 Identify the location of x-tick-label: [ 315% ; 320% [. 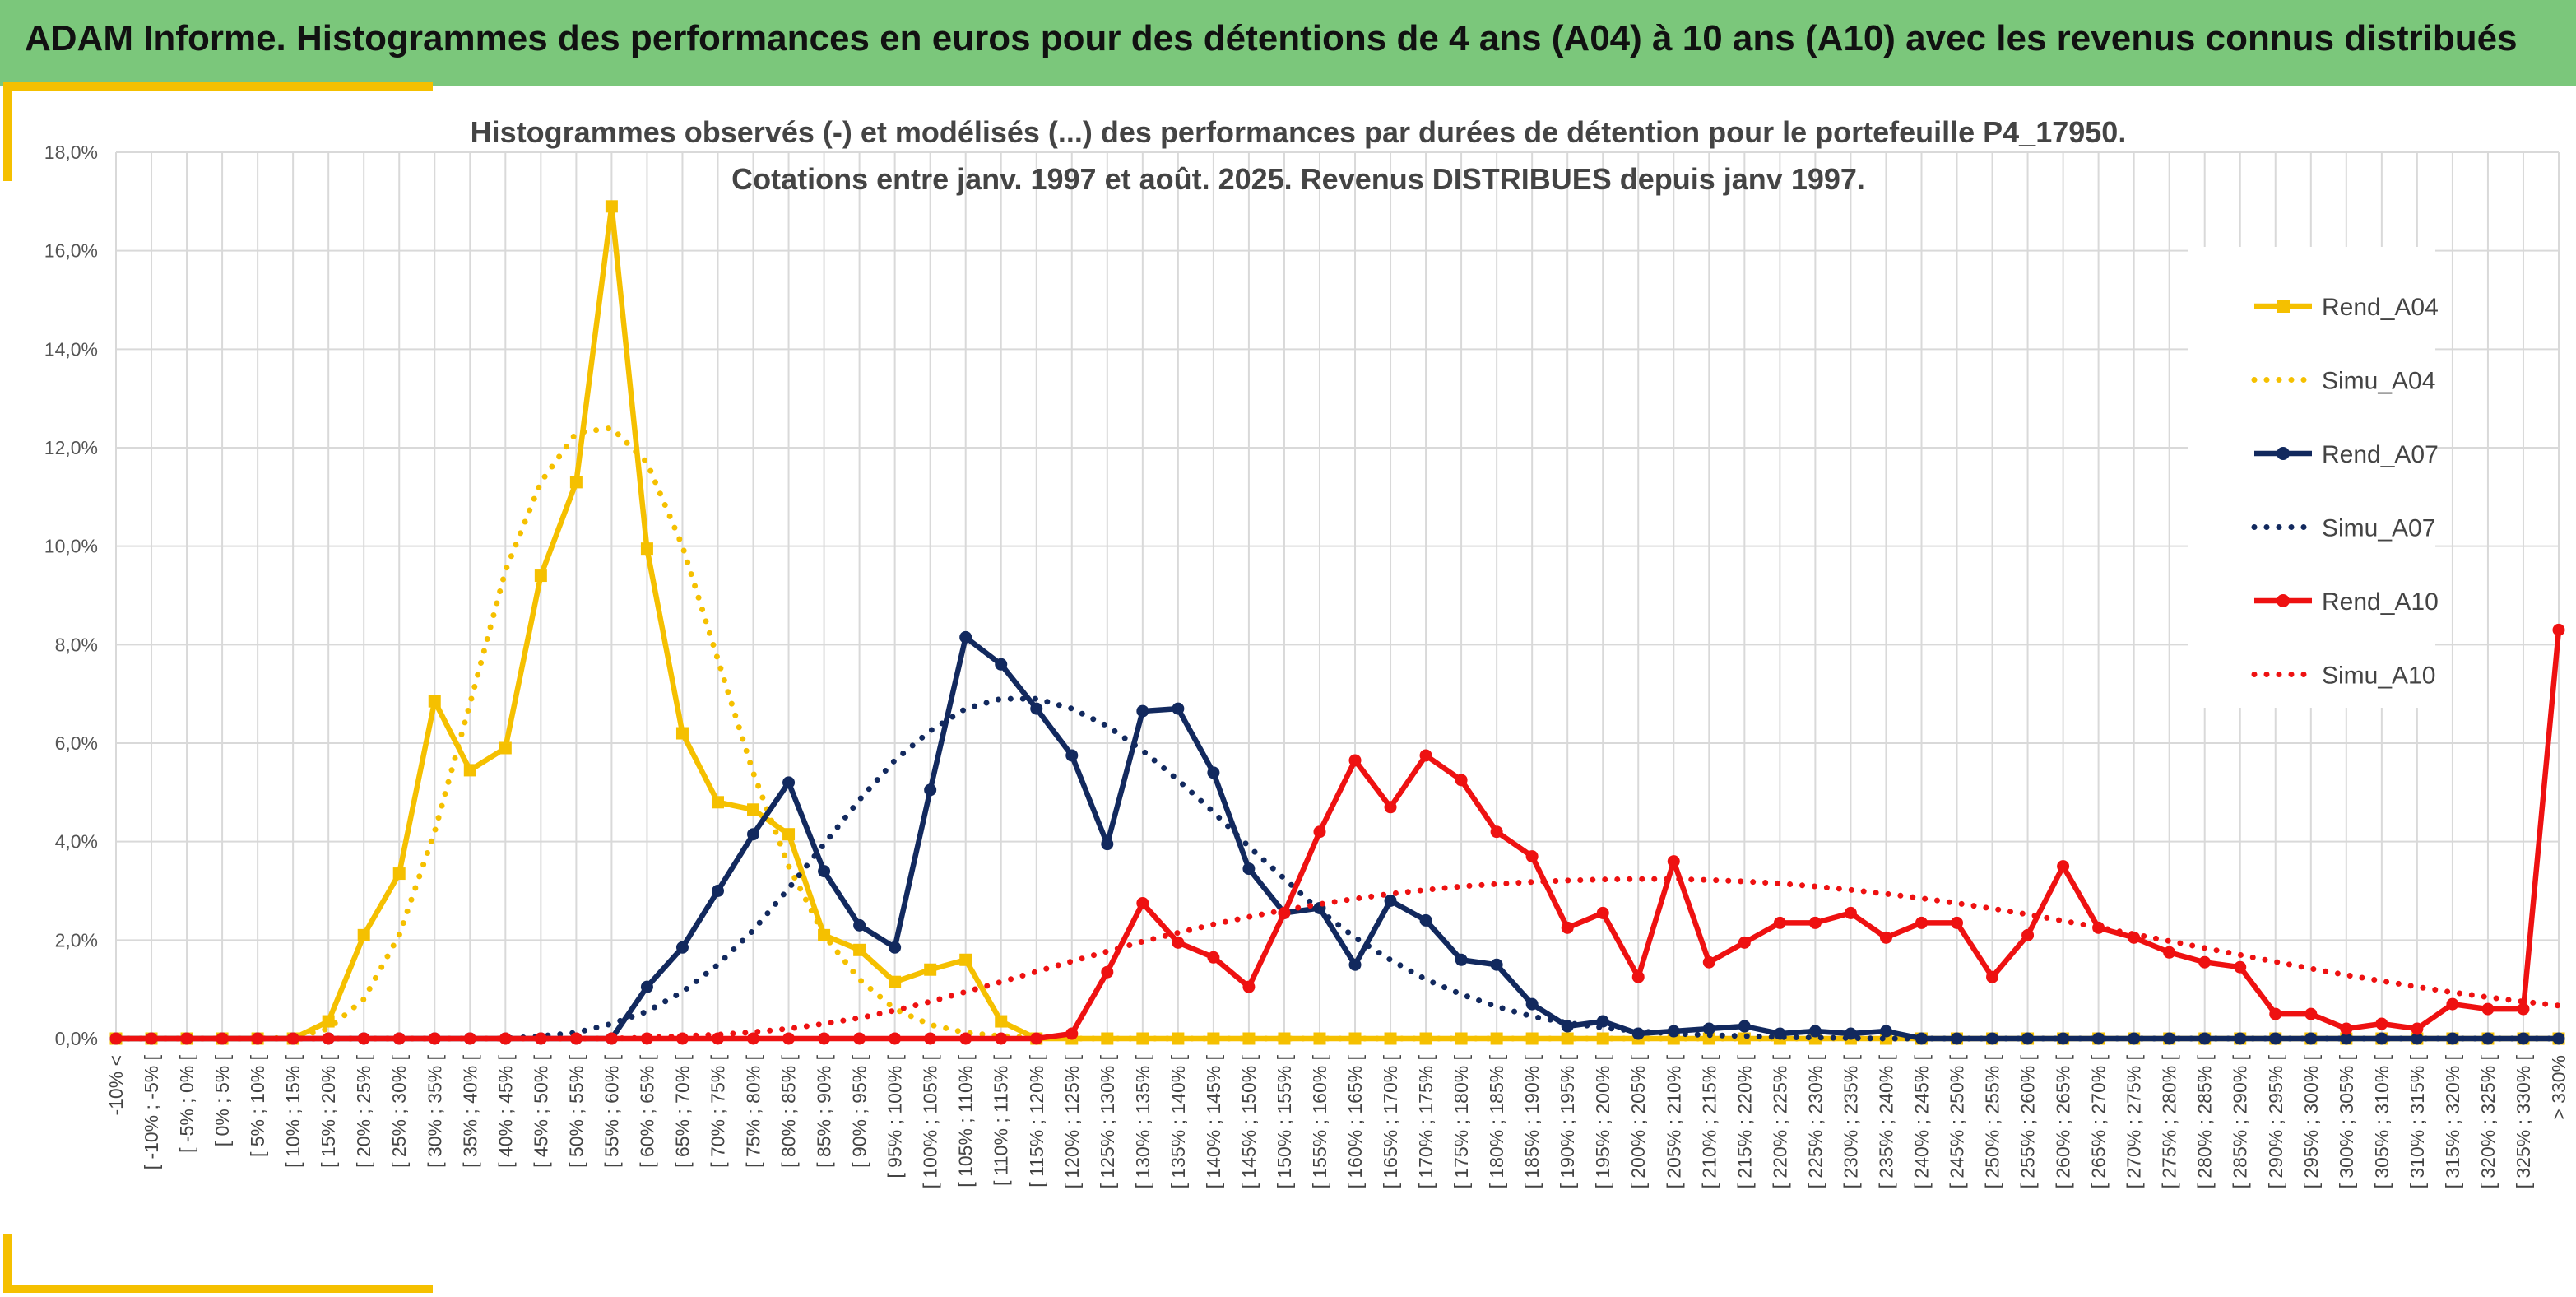
(2452, 1121).